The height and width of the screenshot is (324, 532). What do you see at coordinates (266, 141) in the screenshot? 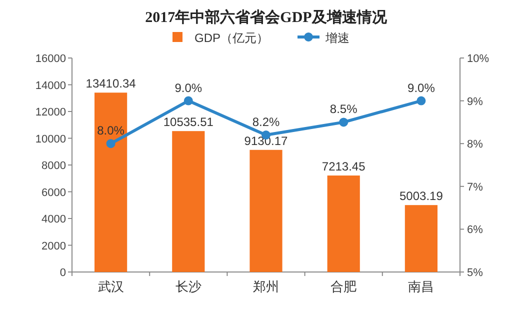
I see `data-label: 9130.17` at bounding box center [266, 141].